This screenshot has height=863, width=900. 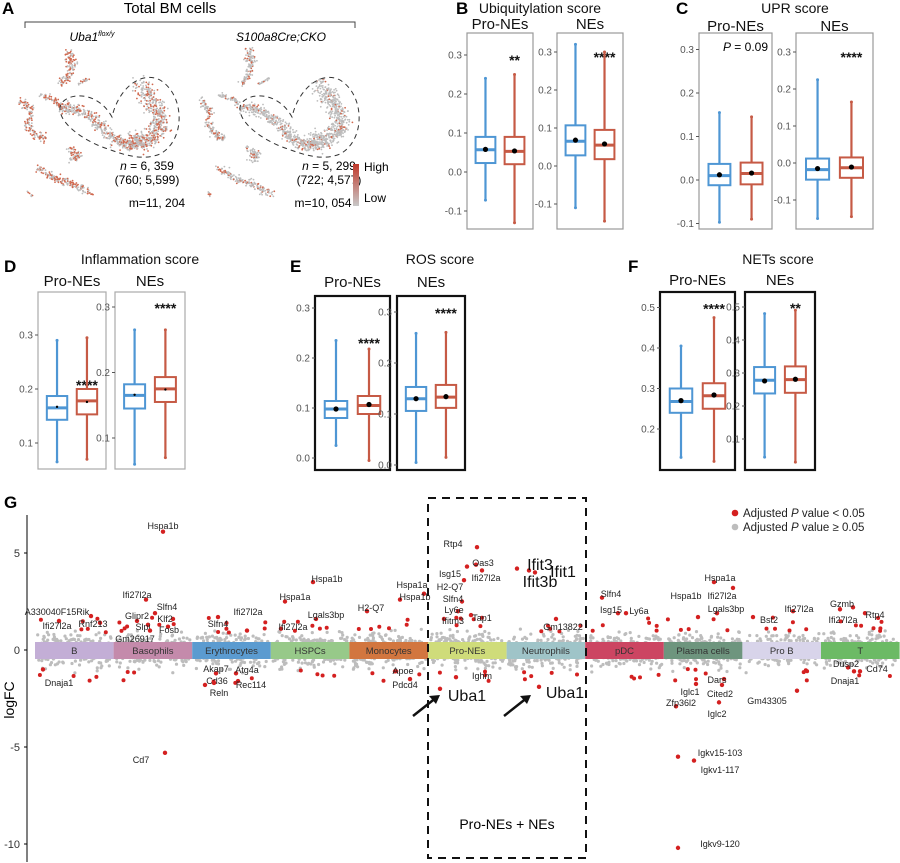 I want to click on plot-frame, so click(x=500, y=131).